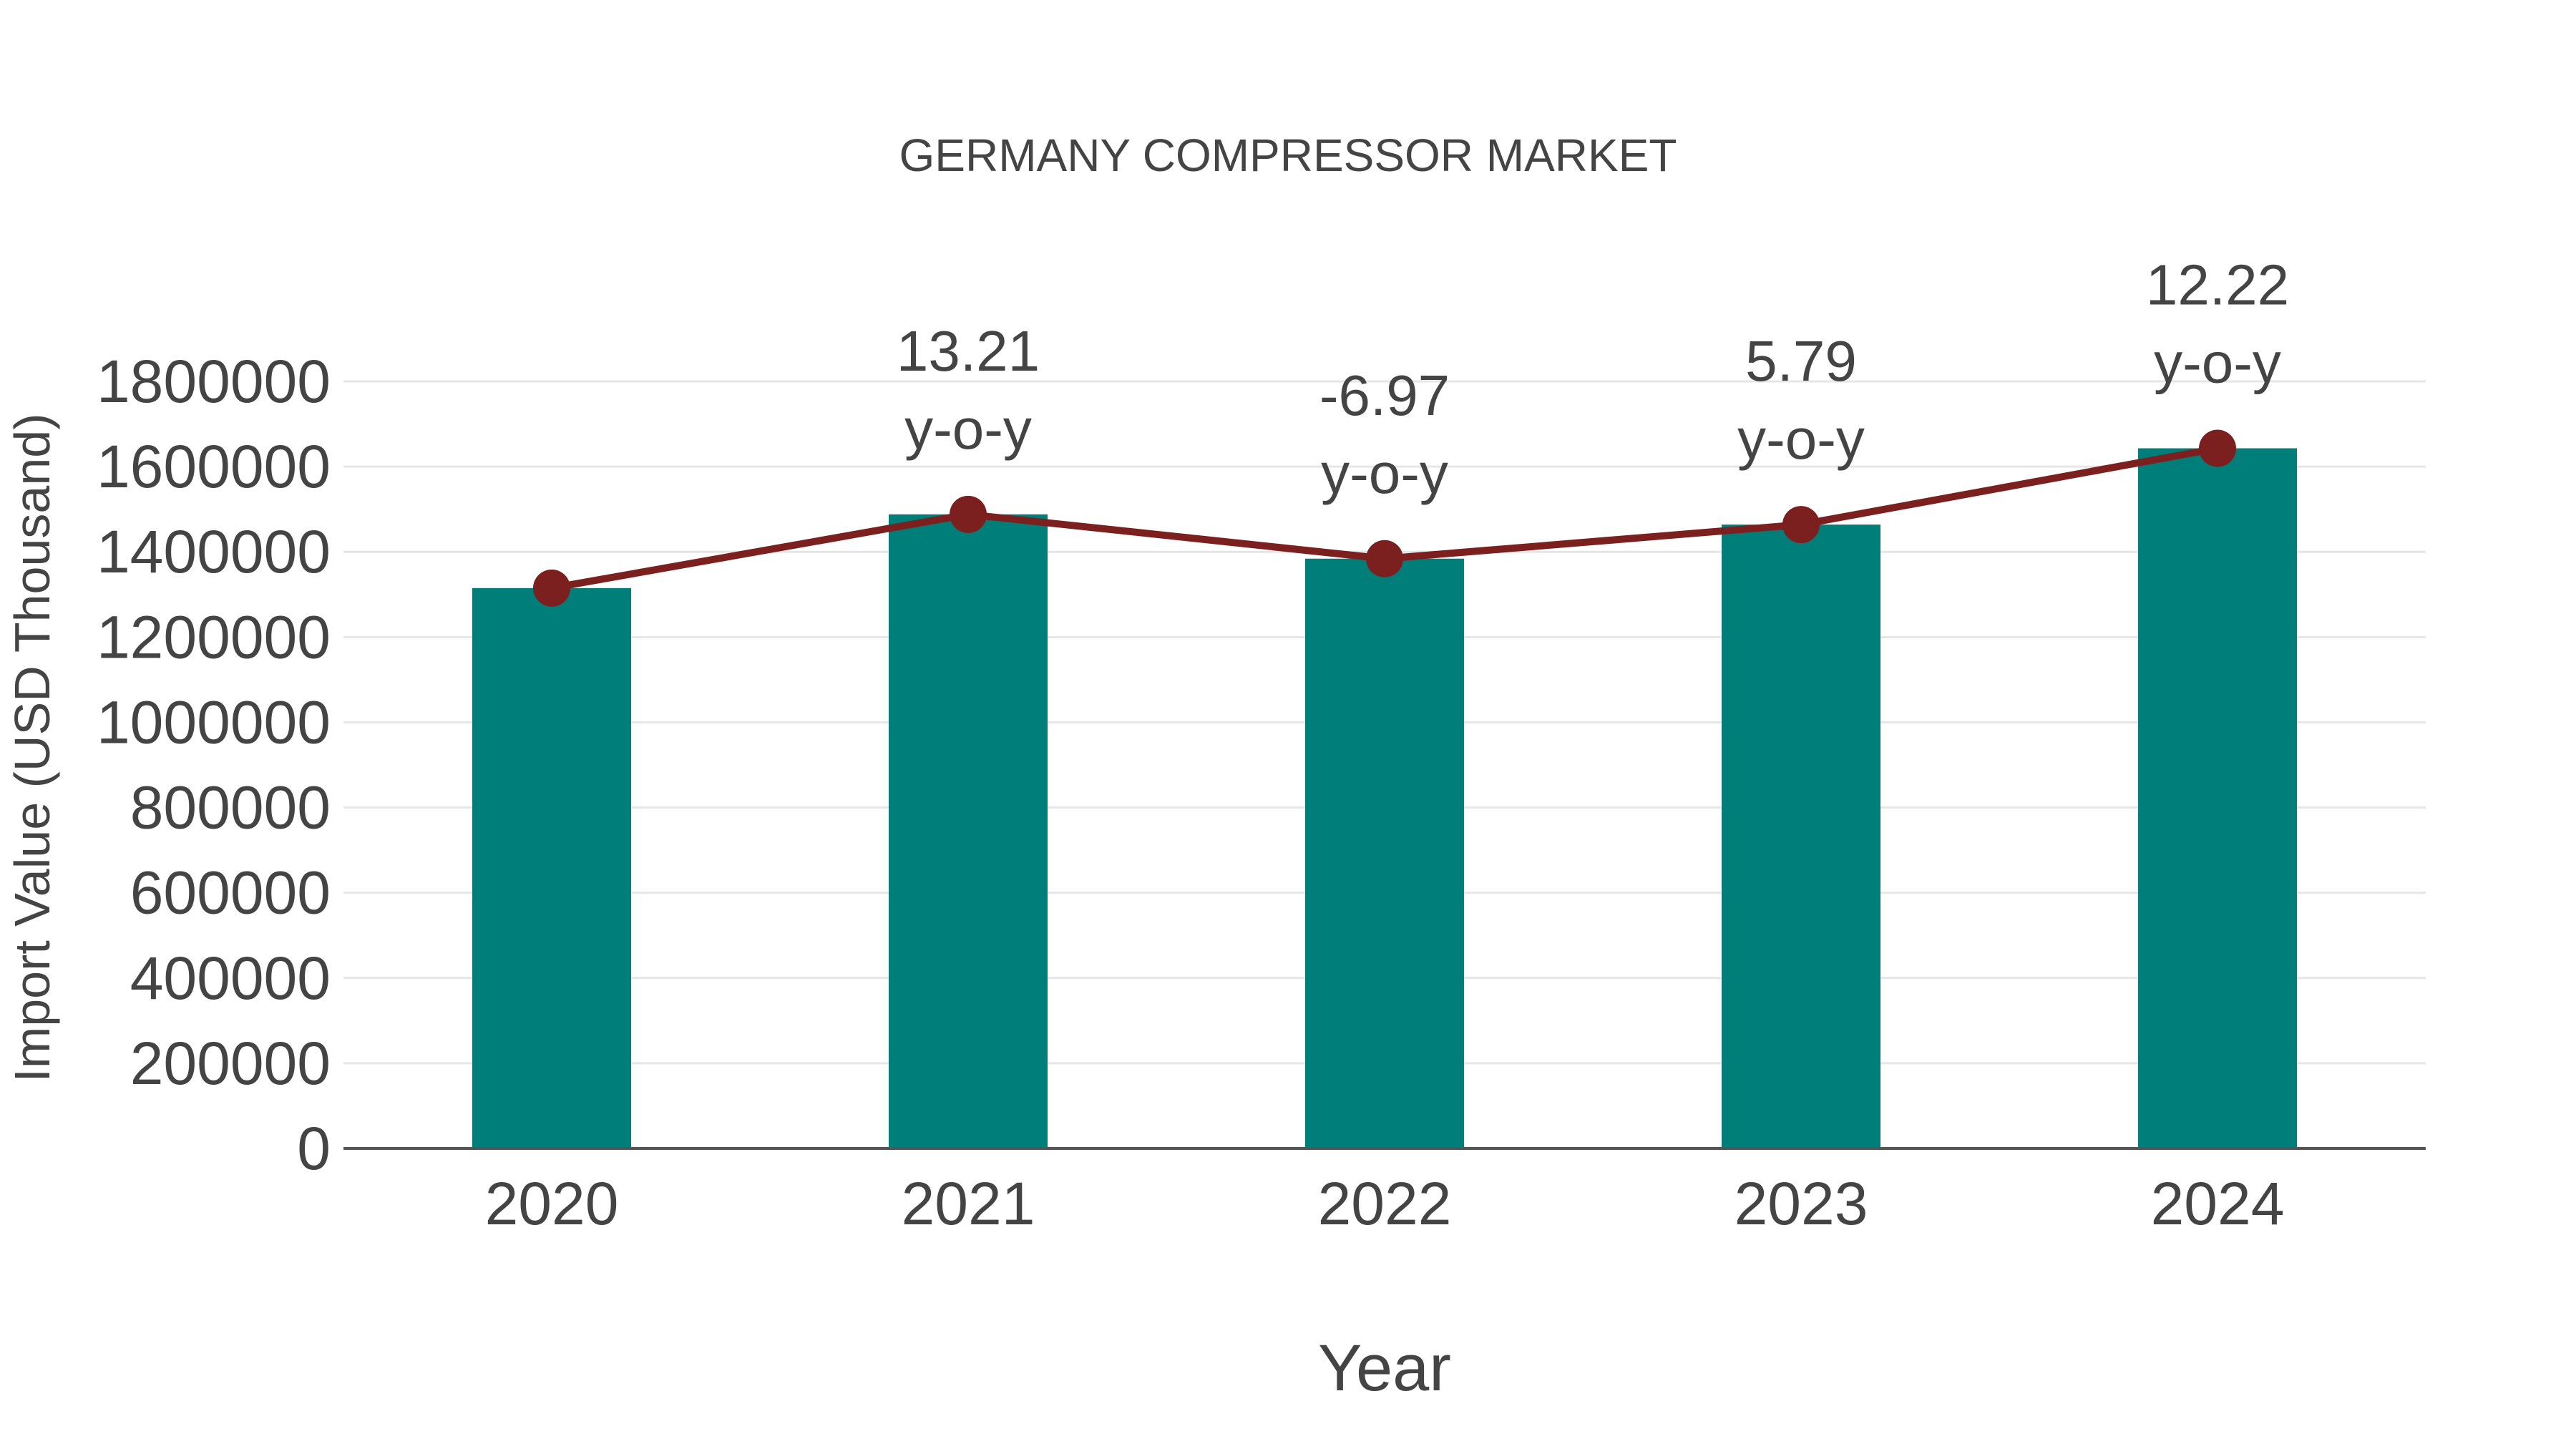 This screenshot has width=2576, height=1449. I want to click on y-tick-label: 200000, so click(230, 1063).